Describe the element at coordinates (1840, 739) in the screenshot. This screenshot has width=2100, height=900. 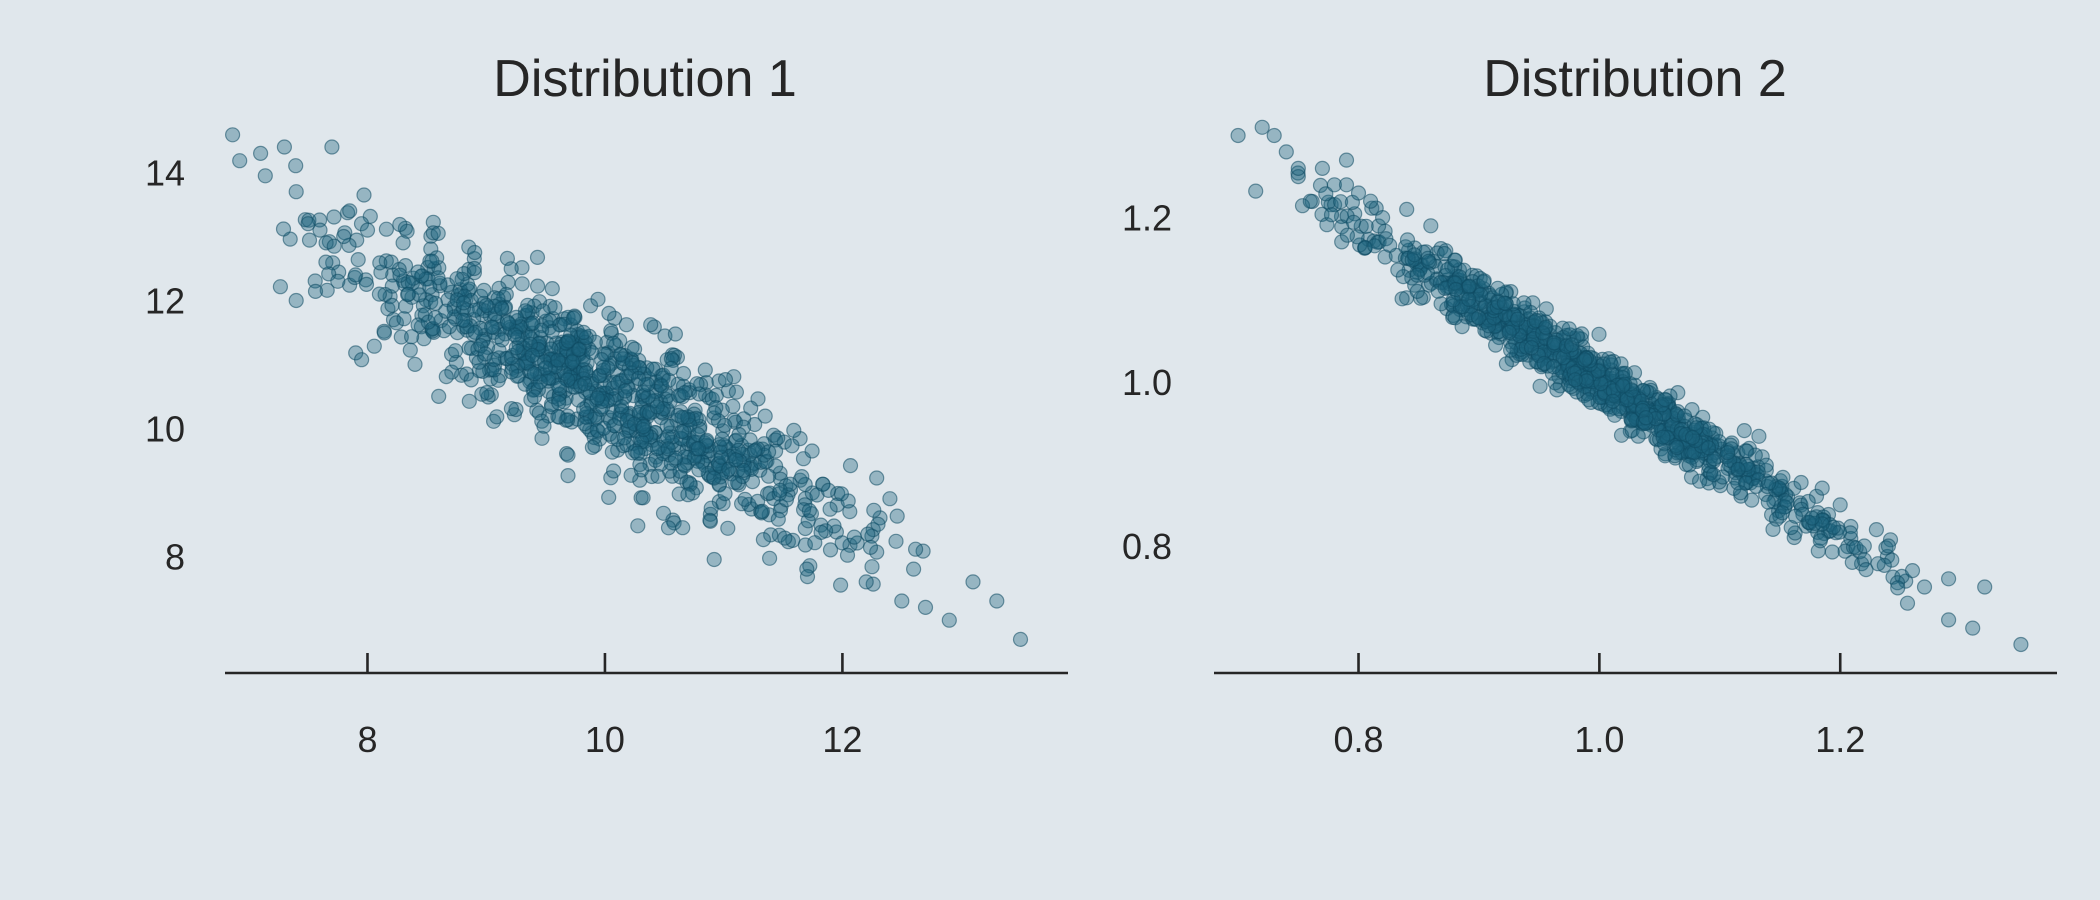
I see `distribution-2-x-tick-label: 1.2` at that location.